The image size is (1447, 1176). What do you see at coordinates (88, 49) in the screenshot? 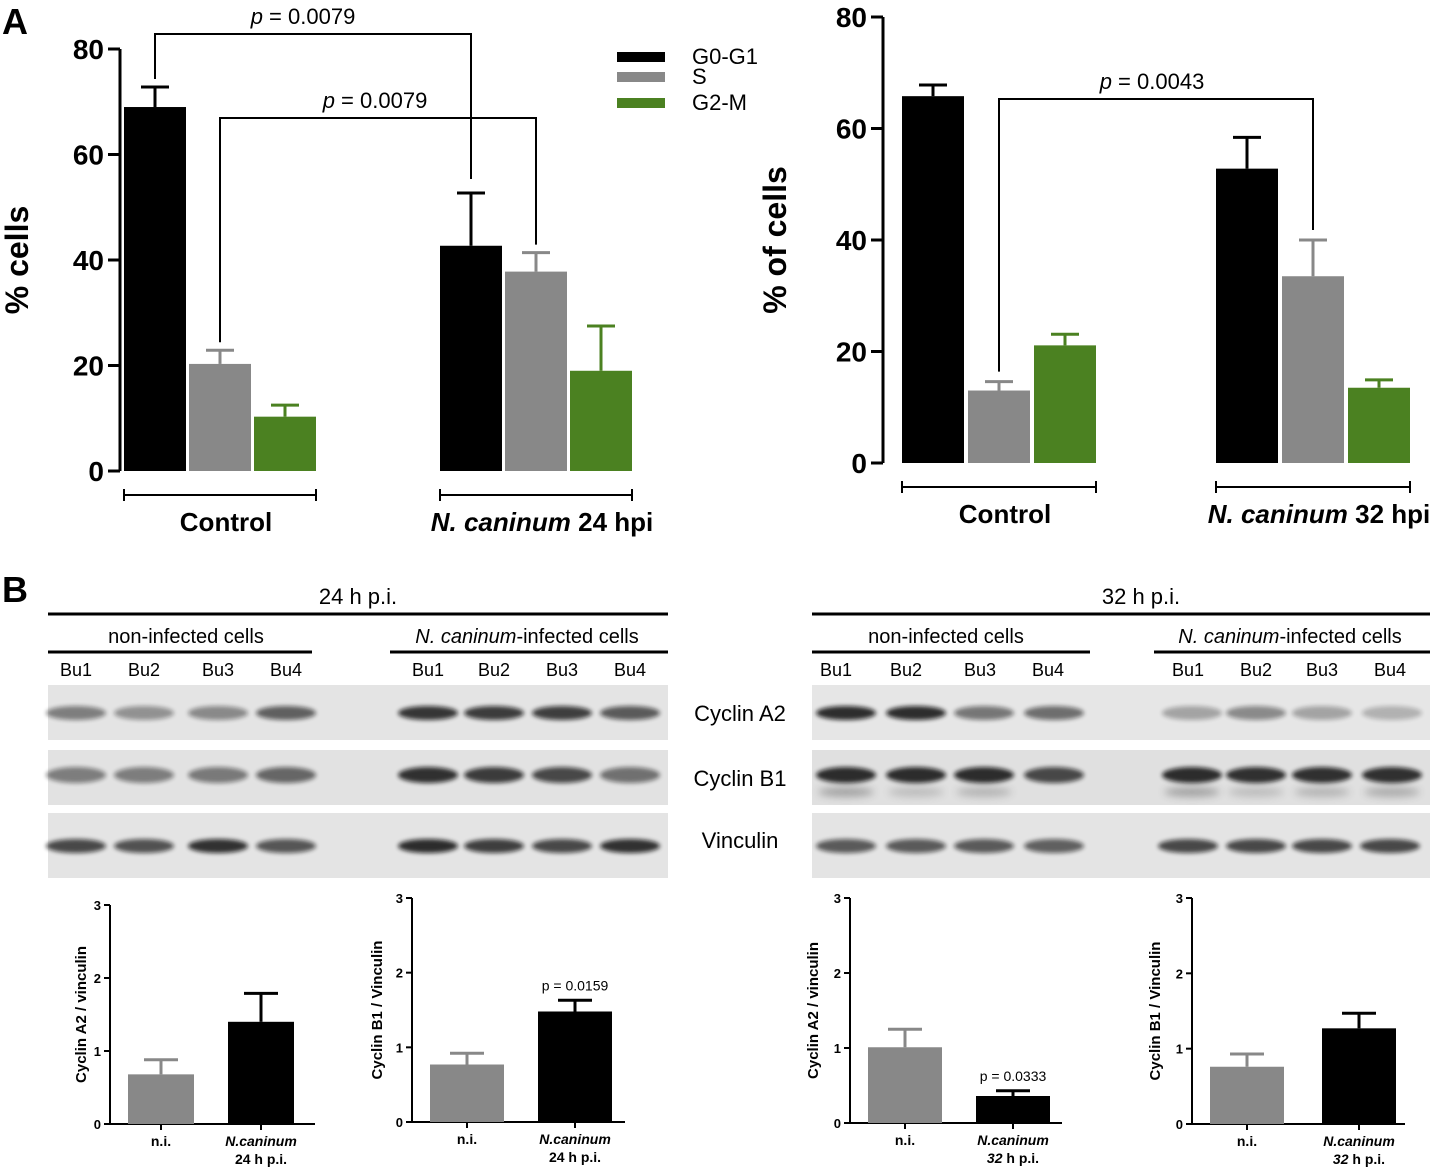
I see `y-tick-label: 80` at bounding box center [88, 49].